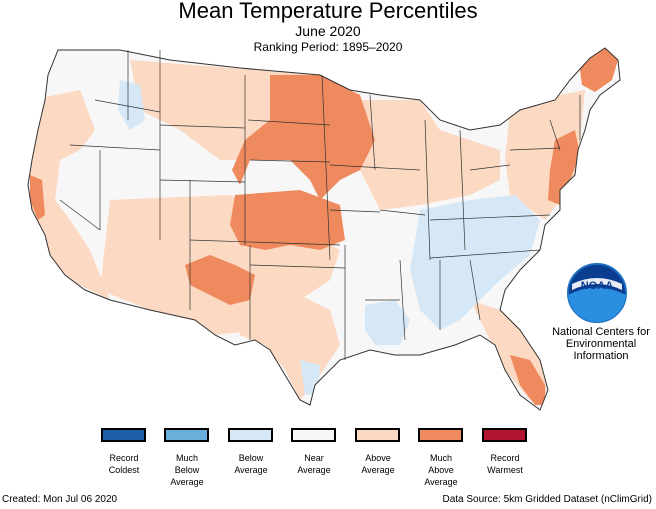  What do you see at coordinates (597, 293) in the screenshot?
I see `noaa-logo: NOAA` at bounding box center [597, 293].